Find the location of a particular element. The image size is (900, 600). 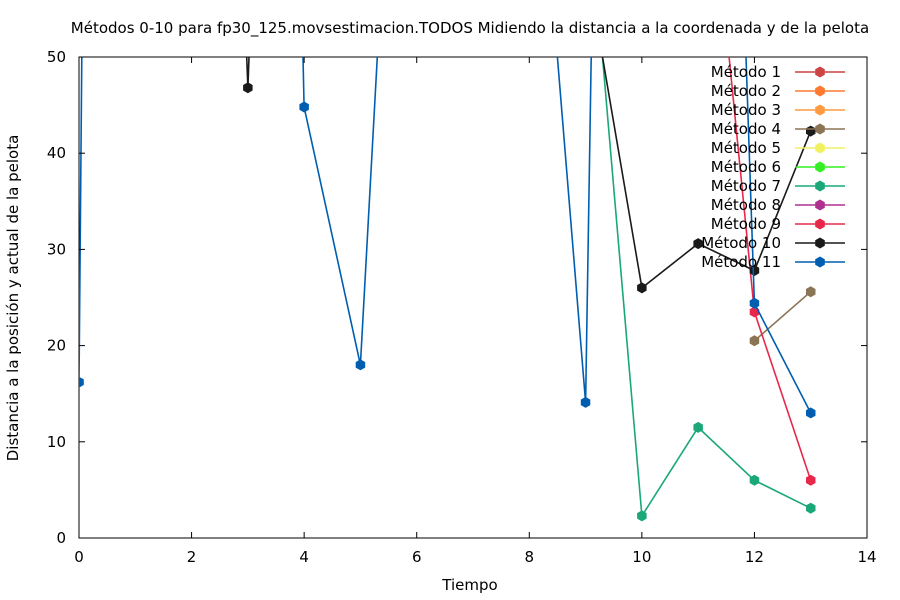

legend-label: Método 4 is located at coordinates (746, 129).